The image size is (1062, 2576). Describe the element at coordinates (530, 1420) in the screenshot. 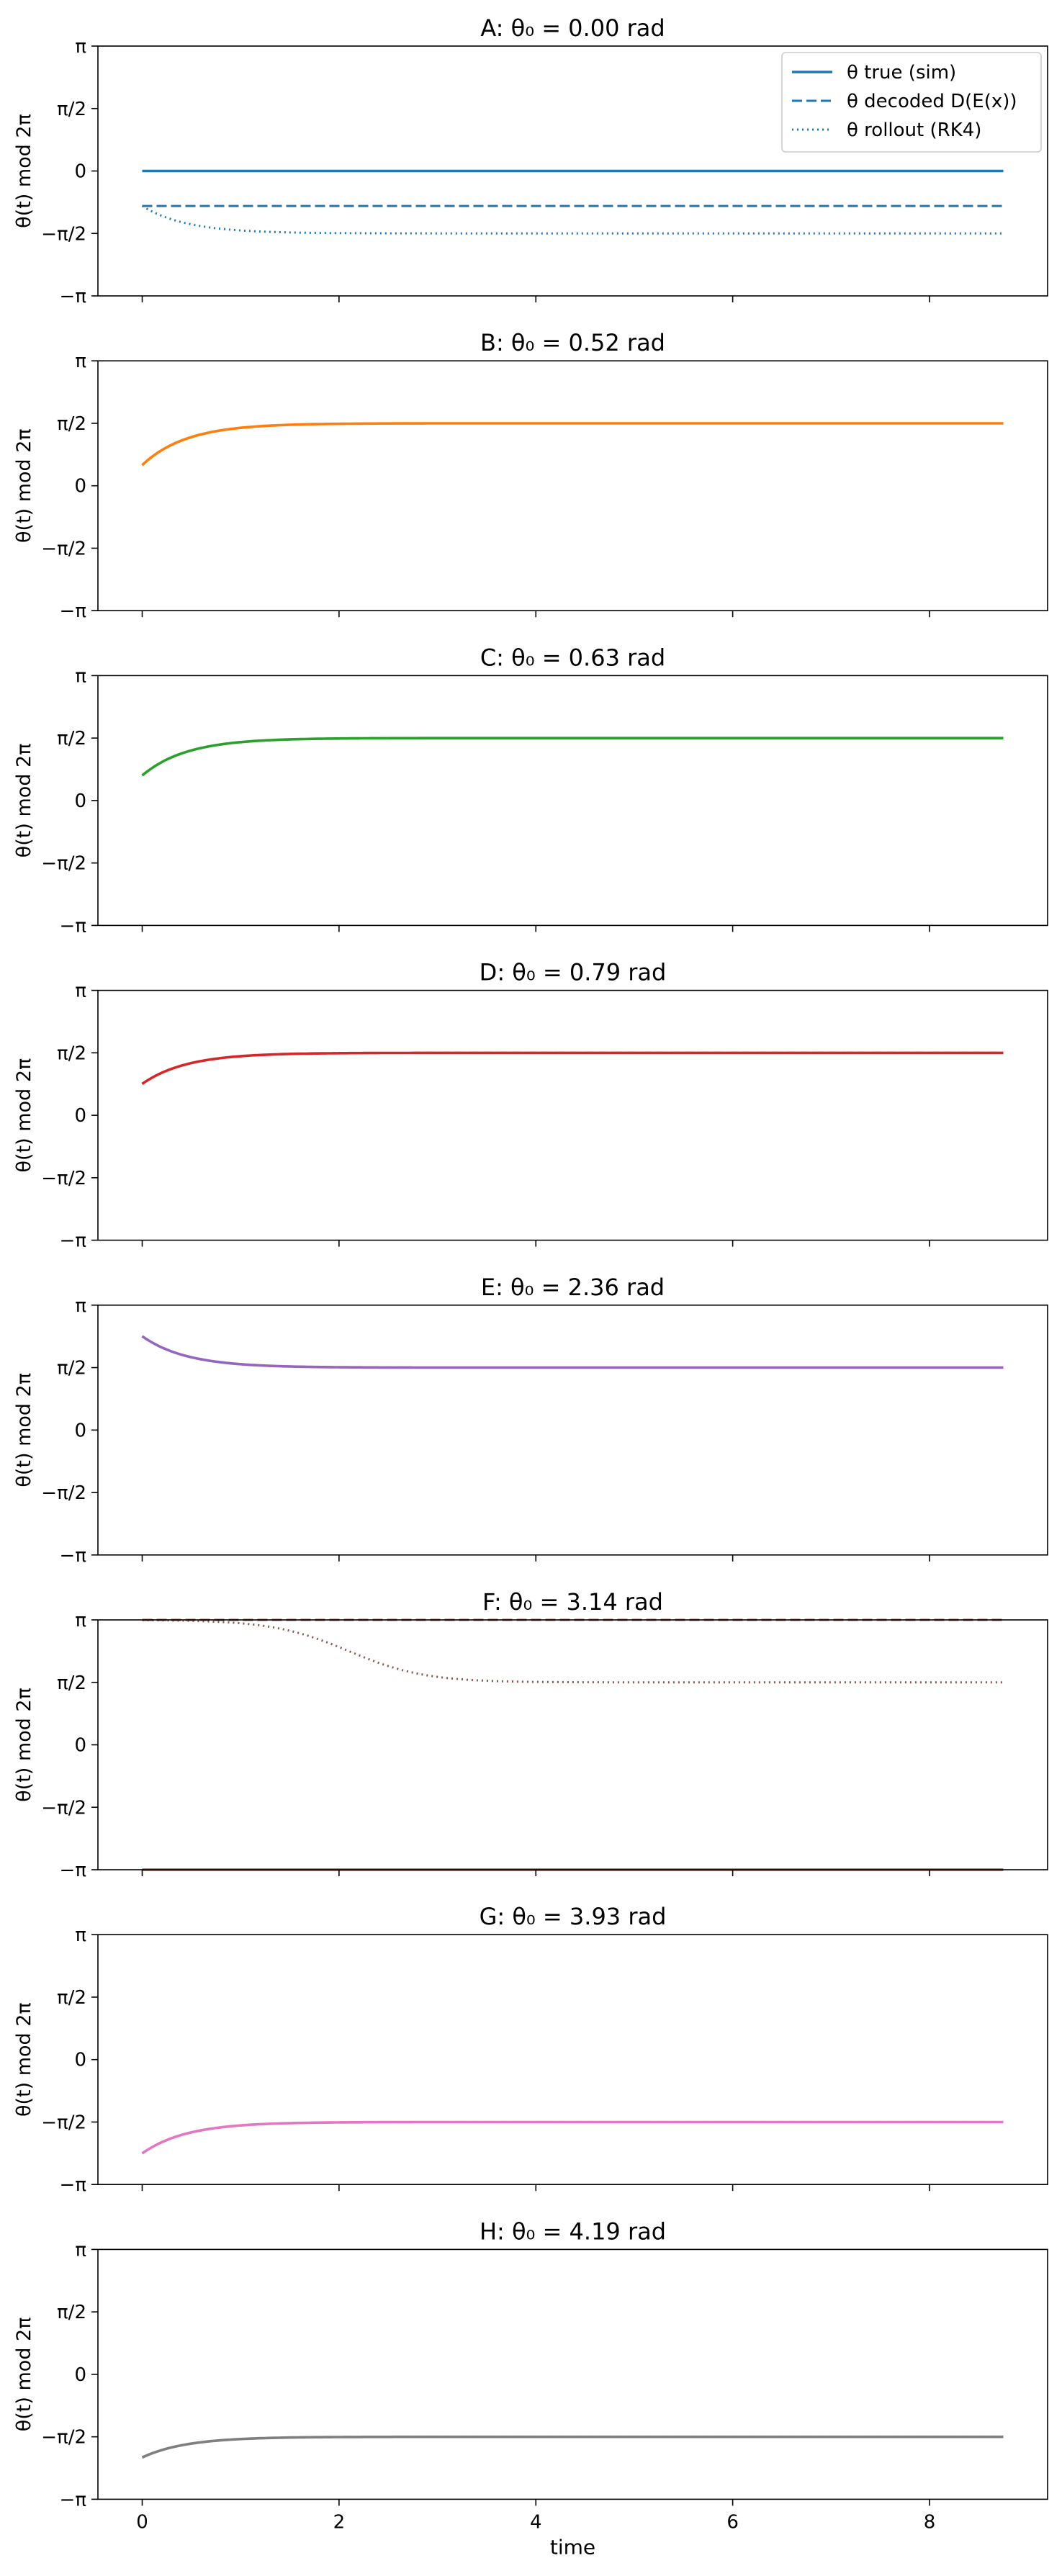

I see `subplot-e: −π −π/2 0 π/2 π E: θ₀ = 2.36 rad θ(t) mod 2π` at that location.